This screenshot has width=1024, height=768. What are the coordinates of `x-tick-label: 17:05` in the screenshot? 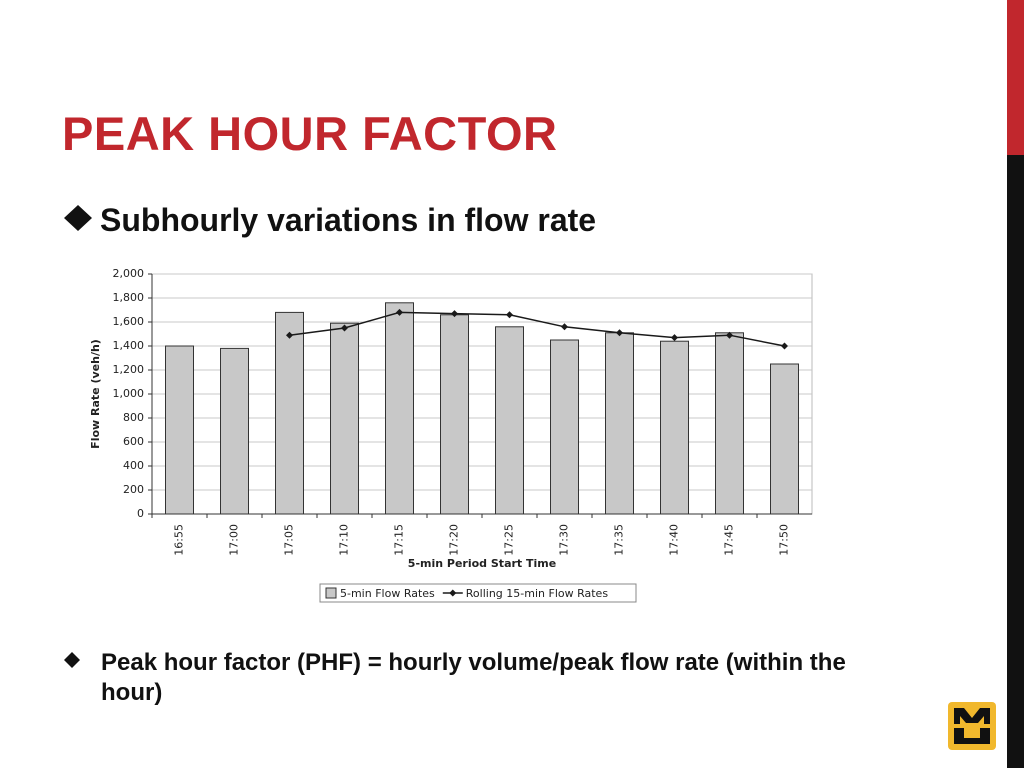 It's located at (289, 540).